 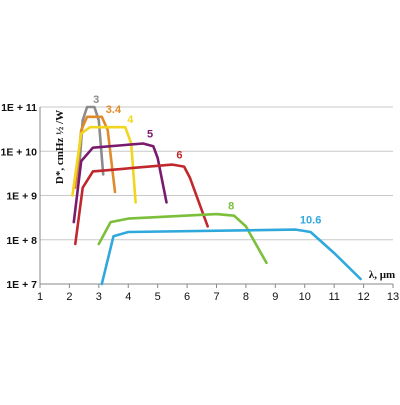 What do you see at coordinates (69, 297) in the screenshot?
I see `x-tick-label: 2` at bounding box center [69, 297].